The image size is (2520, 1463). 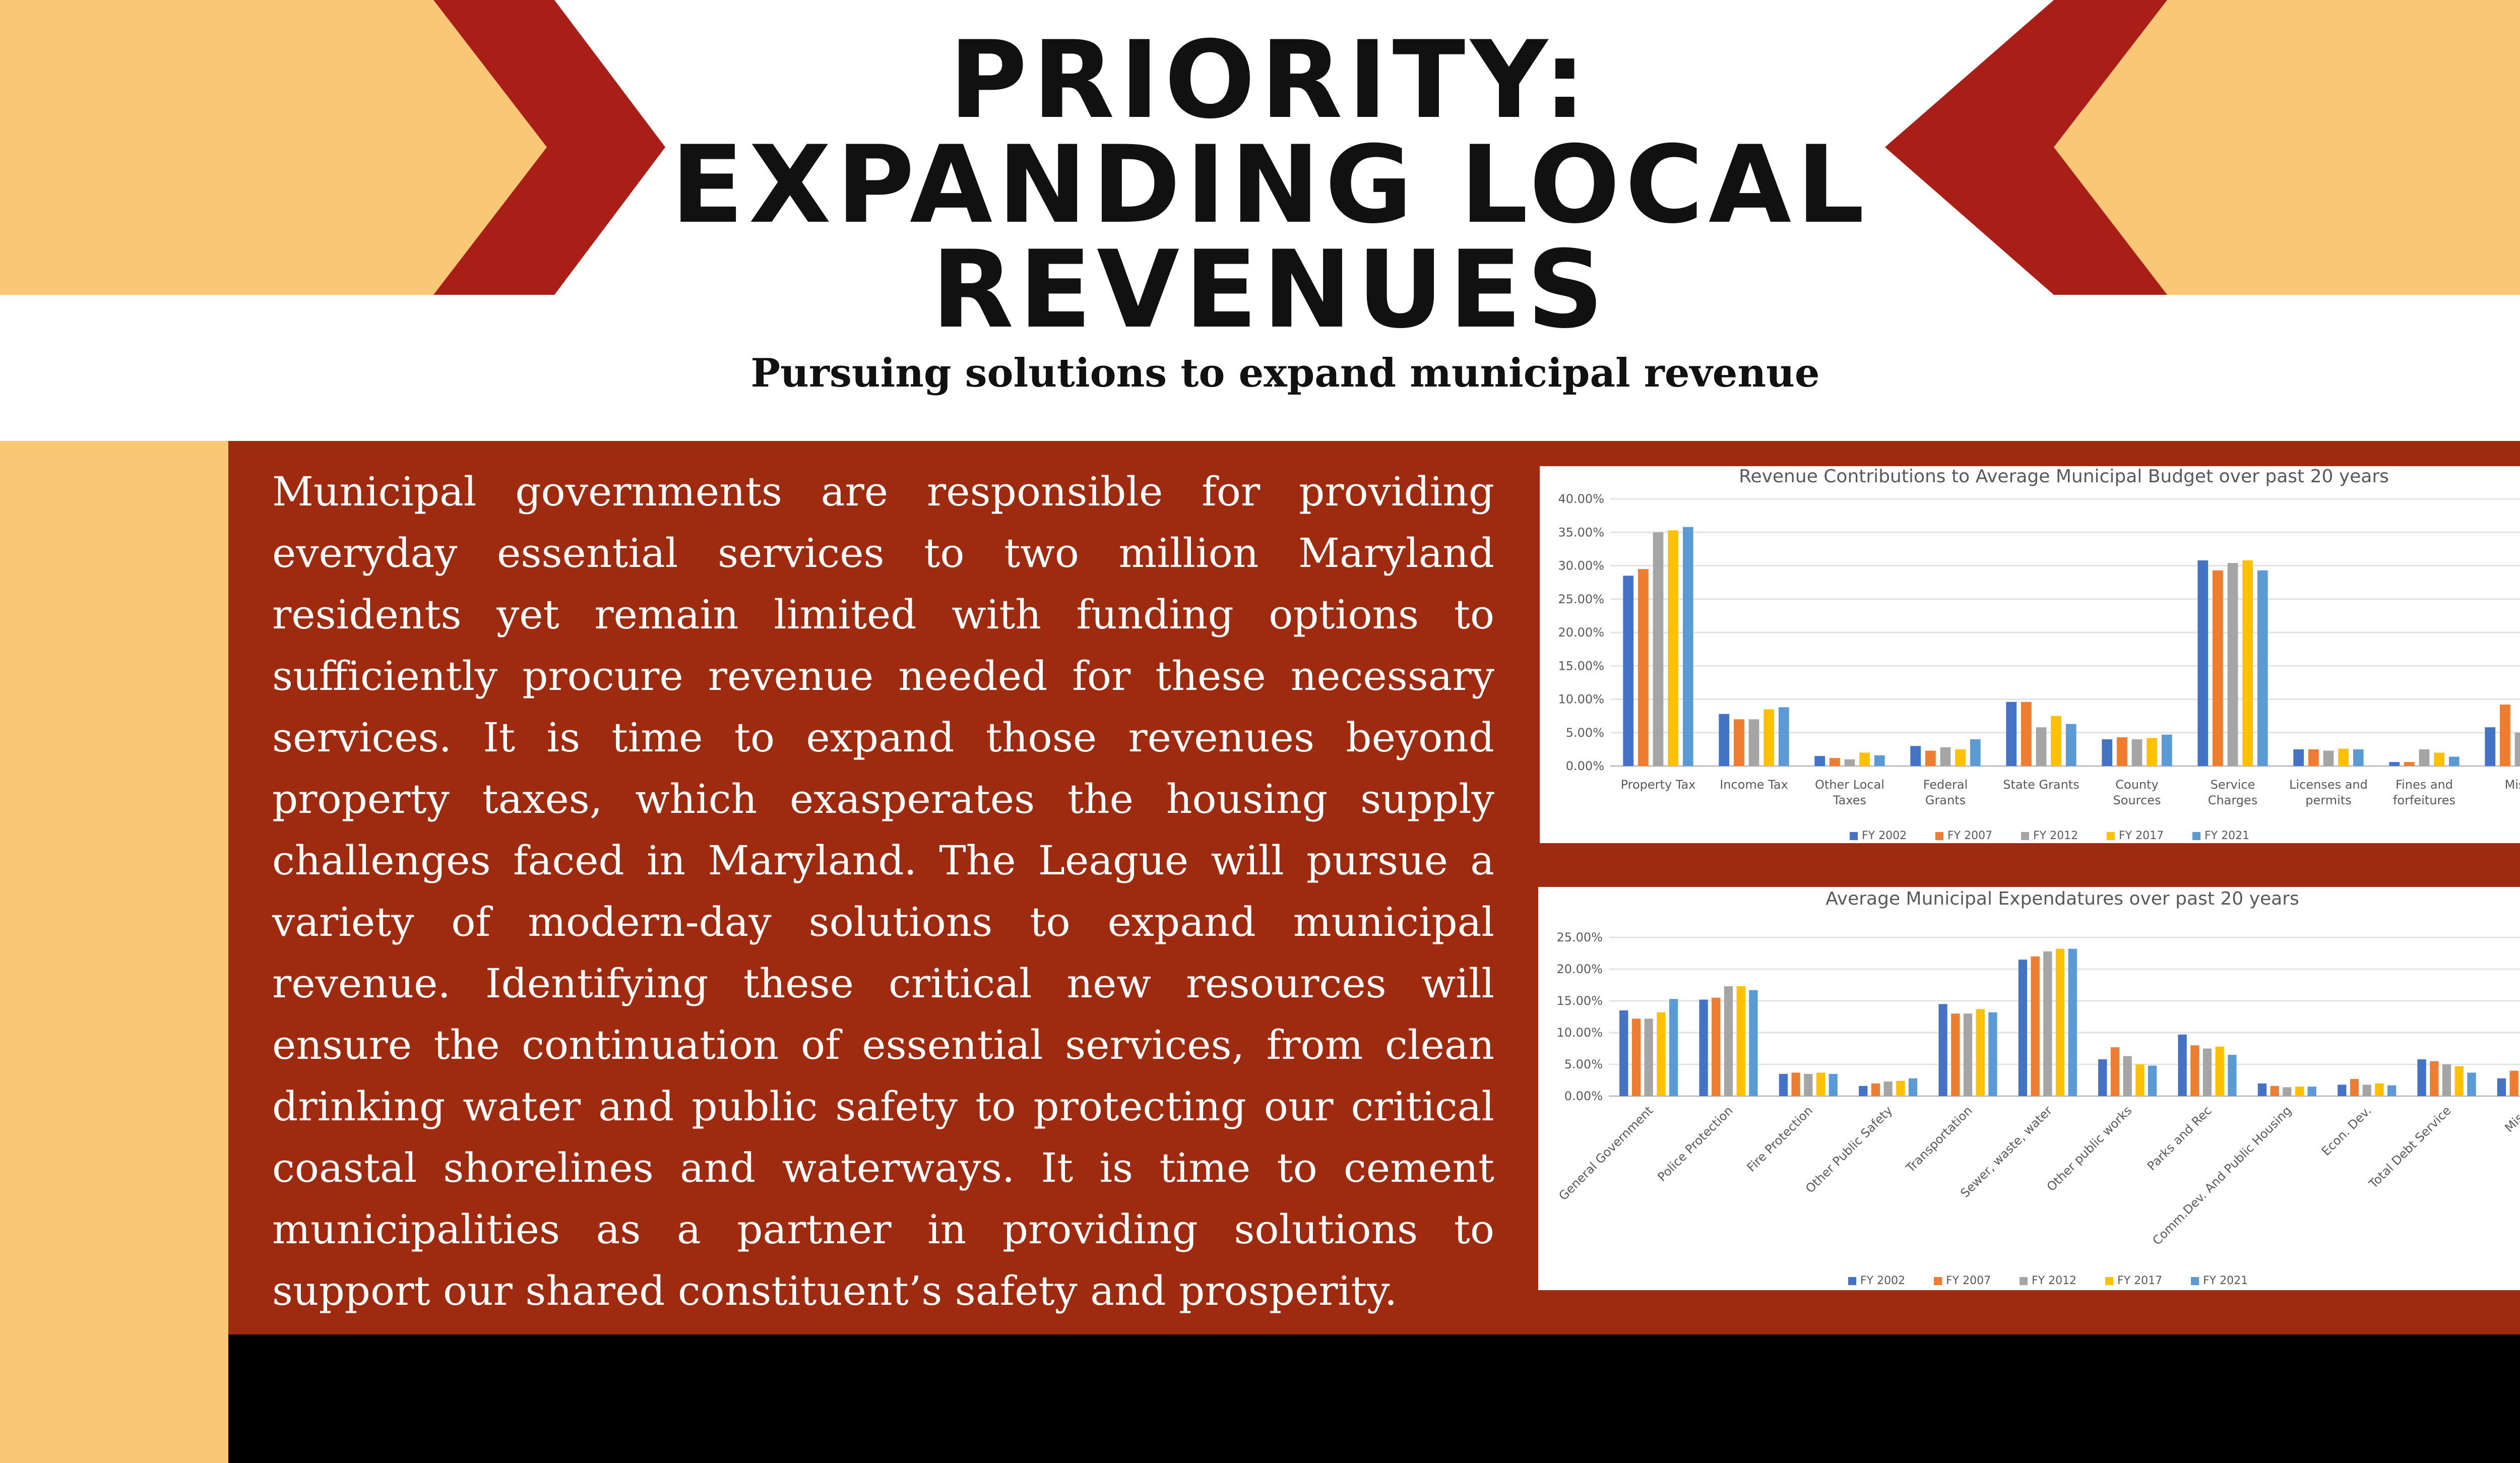 I want to click on y-tick-label: 10.00%, so click(x=1581, y=699).